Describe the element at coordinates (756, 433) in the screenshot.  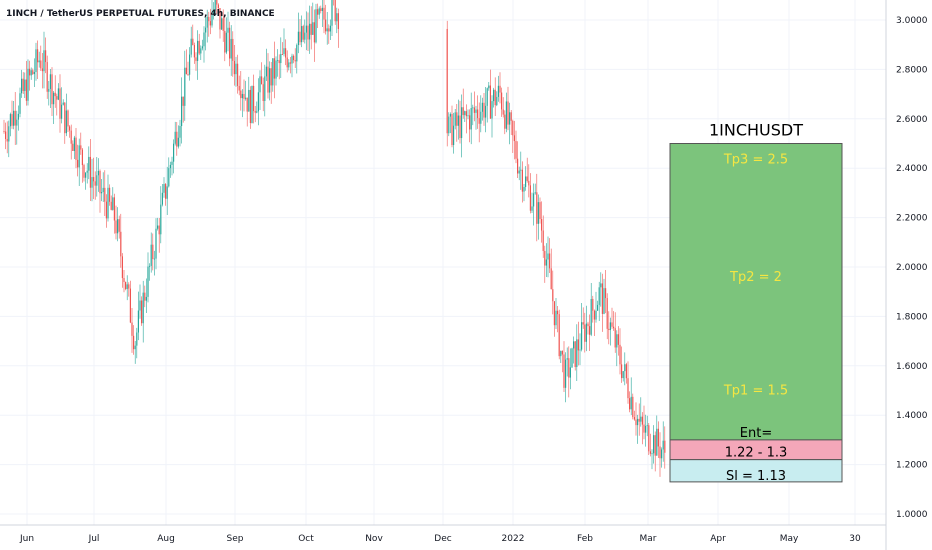
I see `entry-label: Ent=` at that location.